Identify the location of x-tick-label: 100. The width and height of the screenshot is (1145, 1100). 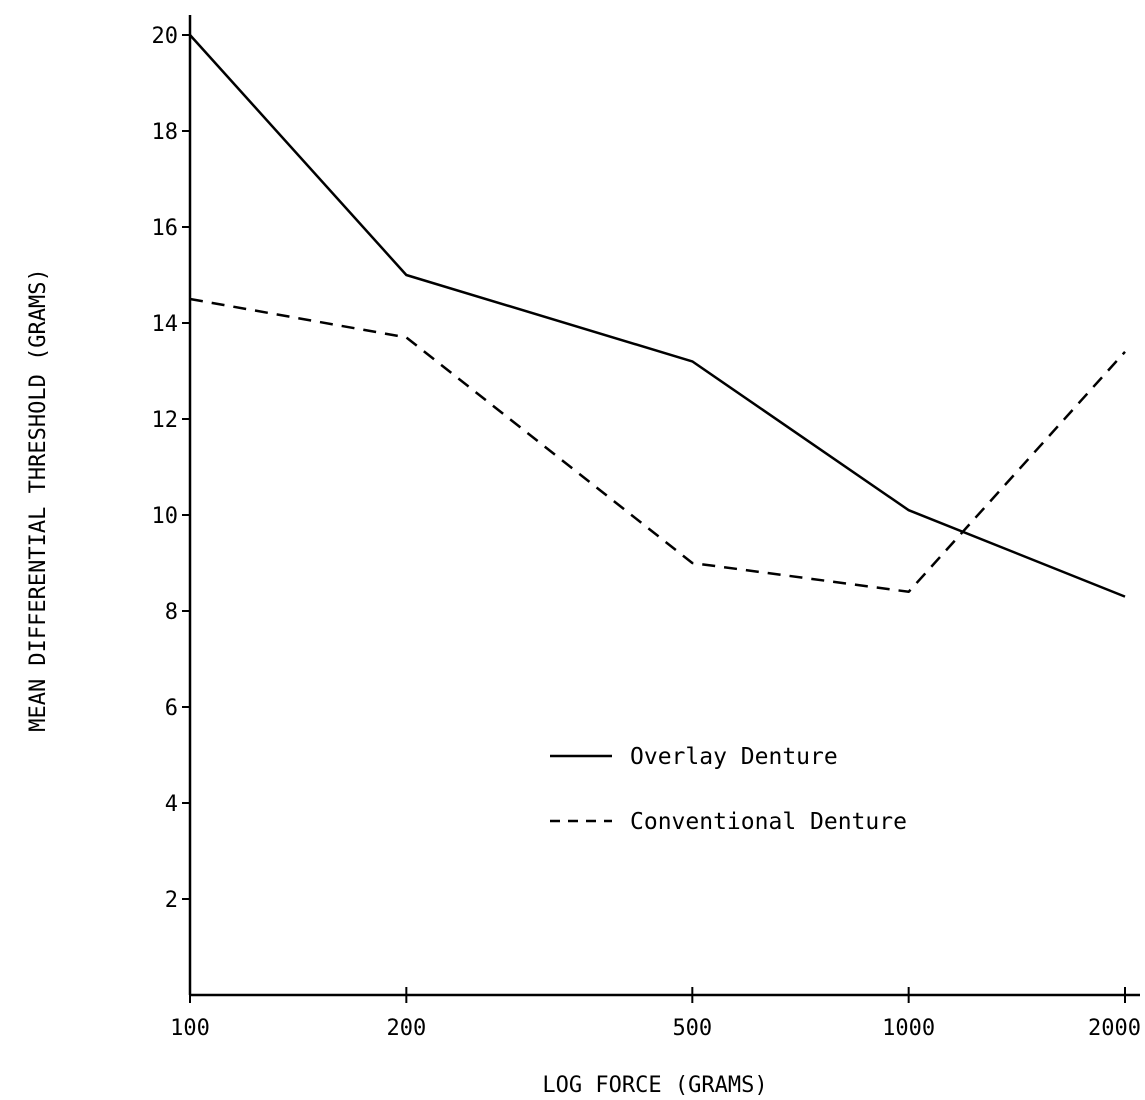
(190, 1028).